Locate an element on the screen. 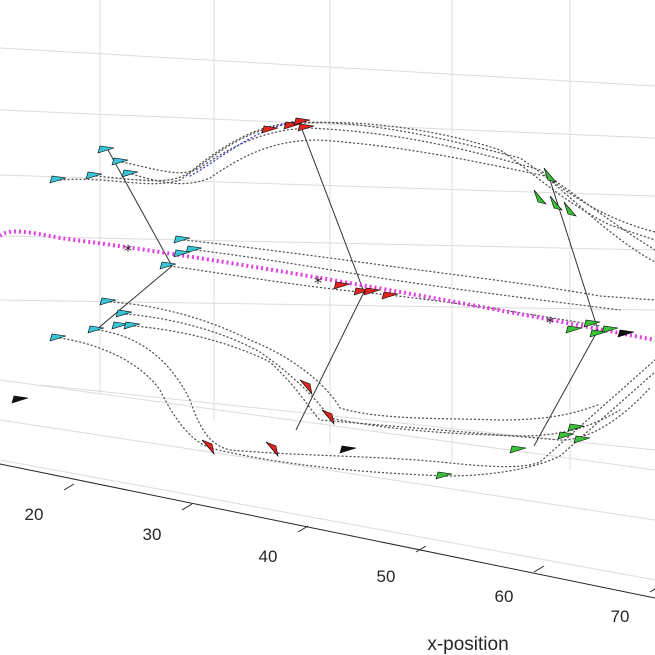 This screenshot has width=655, height=655. floor-line is located at coordinates (327, 425).